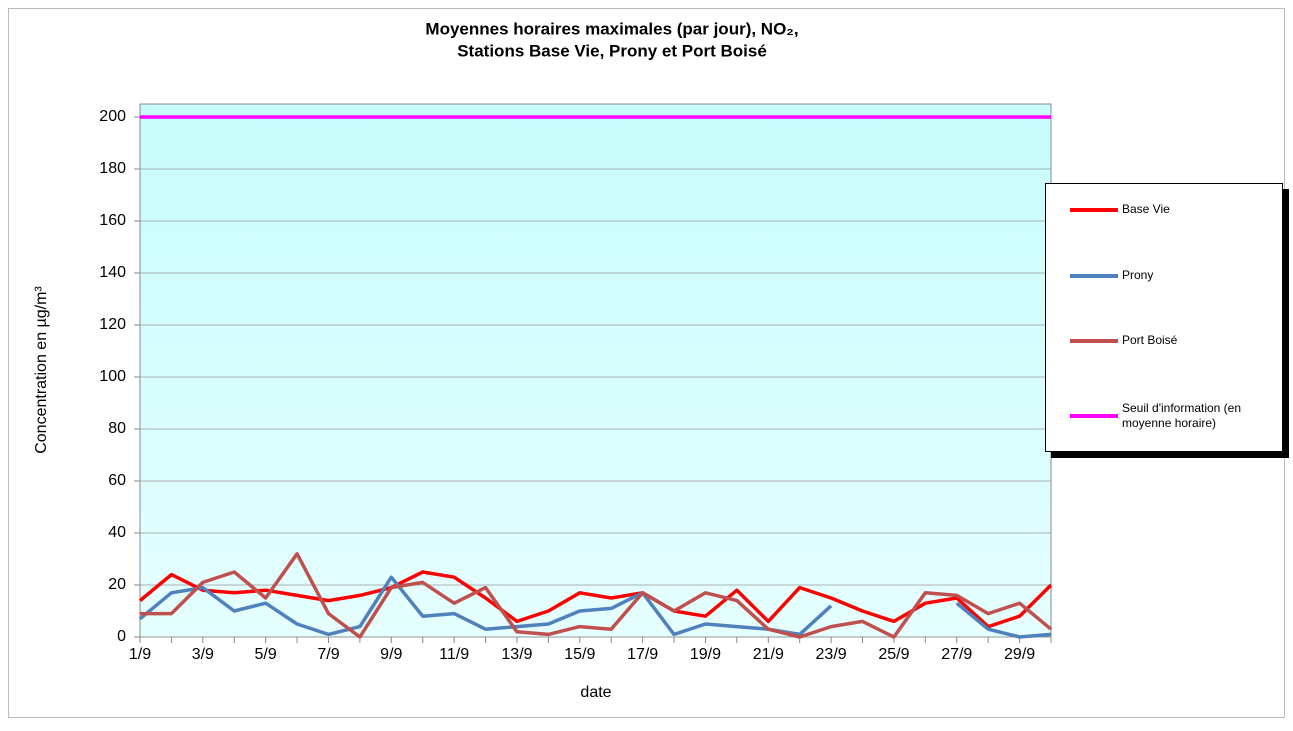  Describe the element at coordinates (595, 692) in the screenshot. I see `x-axis-label: date` at that location.